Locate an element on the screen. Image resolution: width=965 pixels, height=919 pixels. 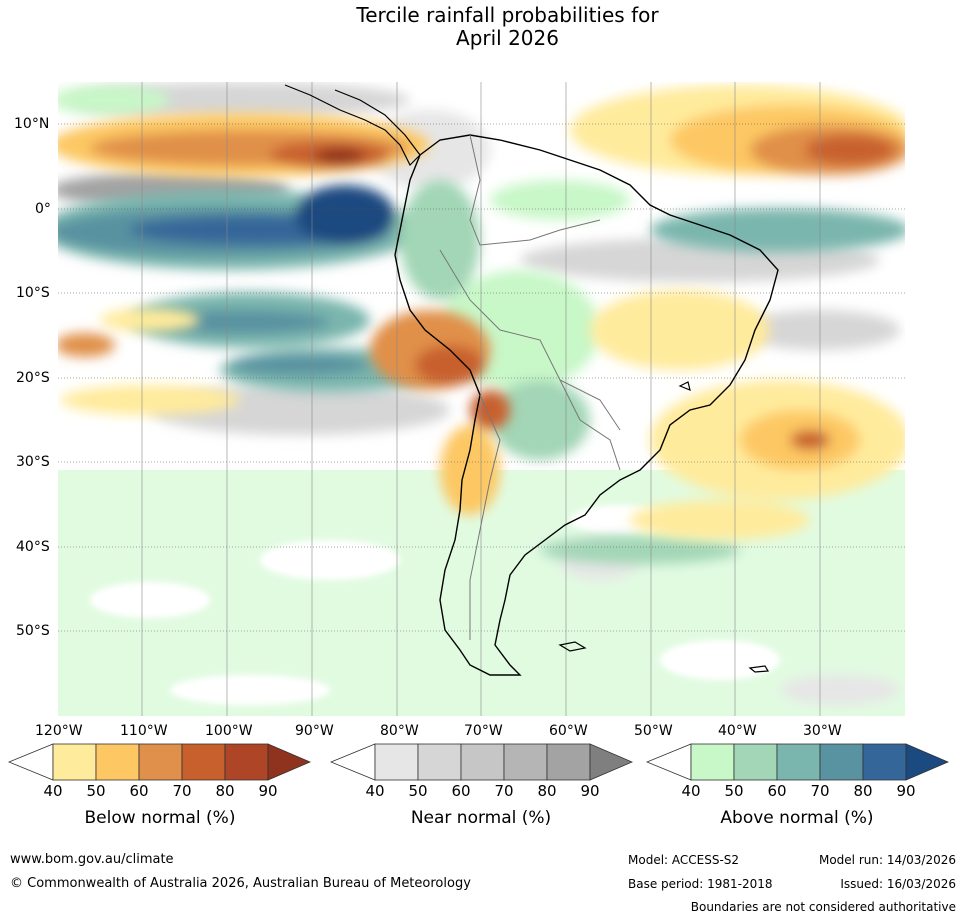
below-tick-90: 90 is located at coordinates (268, 791).